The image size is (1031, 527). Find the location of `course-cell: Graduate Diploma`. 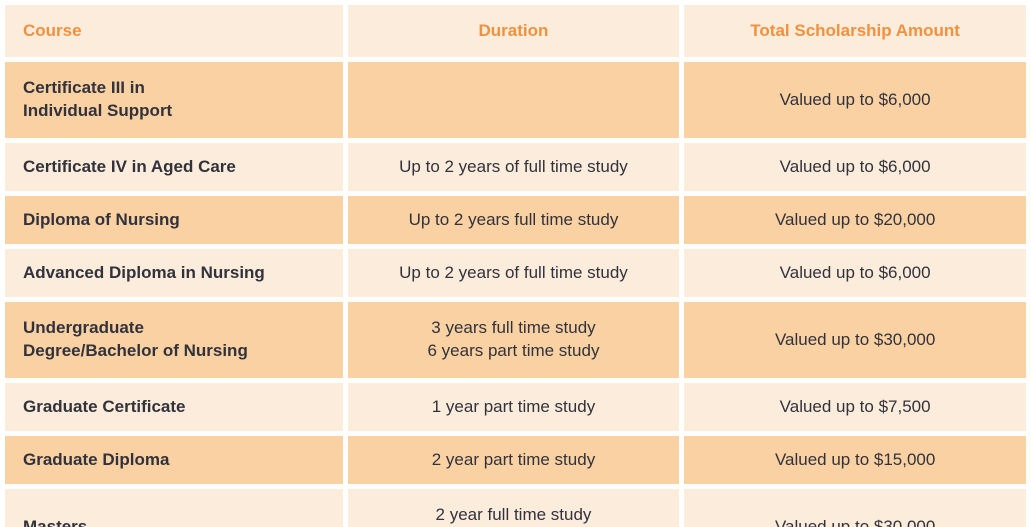

course-cell: Graduate Diploma is located at coordinates (174, 460).